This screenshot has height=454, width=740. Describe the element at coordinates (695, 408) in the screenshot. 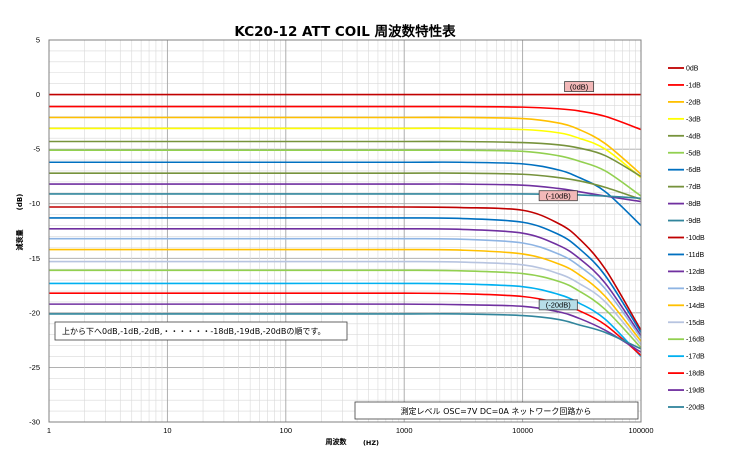

I see `legend-label-20: -20dB` at that location.